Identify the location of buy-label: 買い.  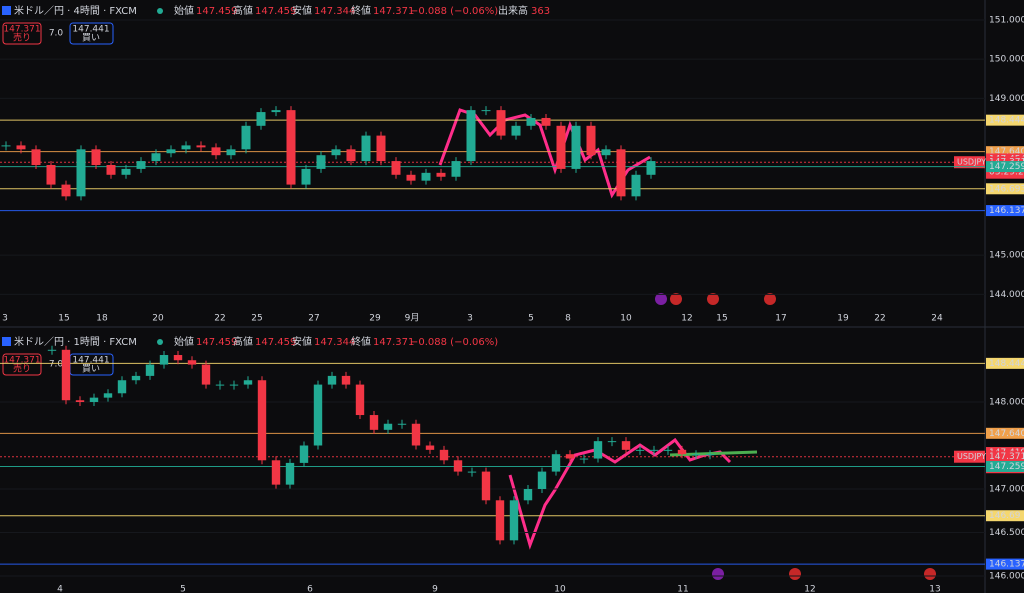
(91, 38).